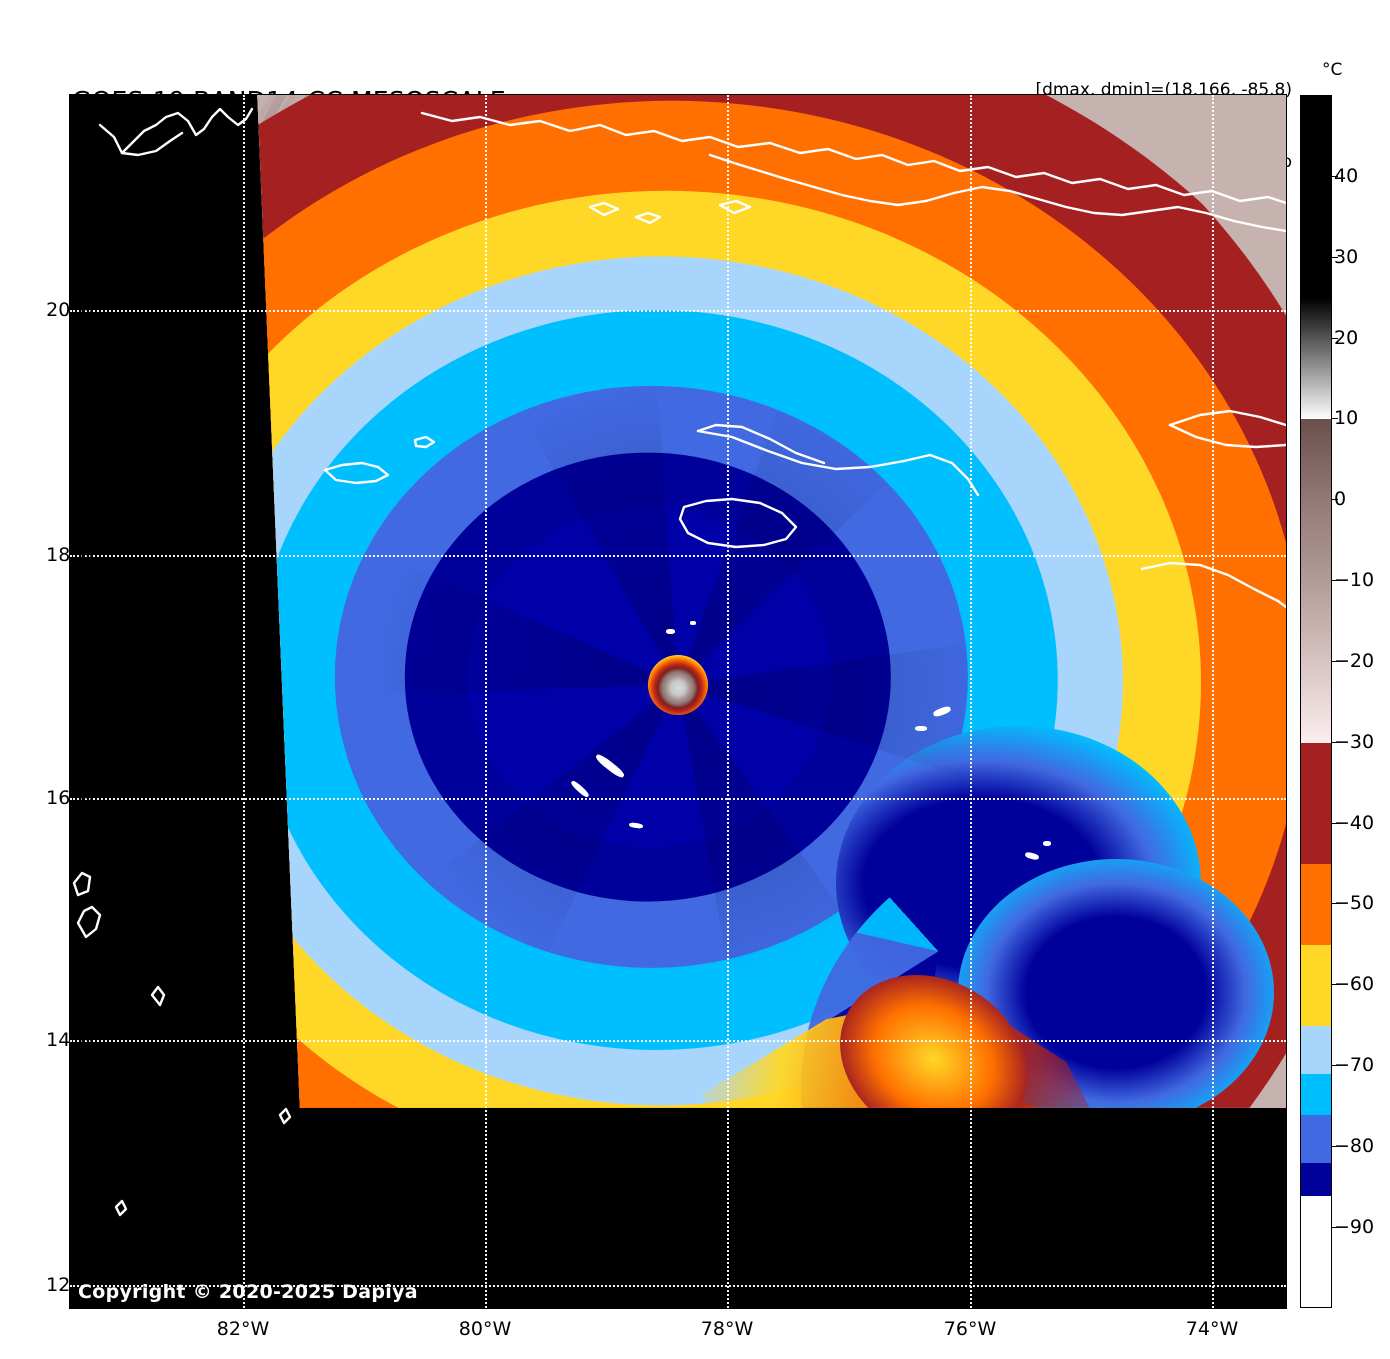 This screenshot has height=1359, width=1390. What do you see at coordinates (1354, 903) in the screenshot?
I see `colorbar-tick-m50: −50` at bounding box center [1354, 903].